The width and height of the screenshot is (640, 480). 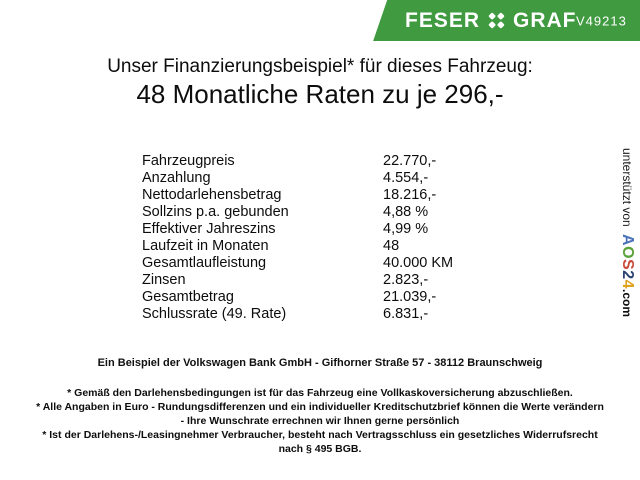 I want to click on aos24-letter: O, so click(x=627, y=252).